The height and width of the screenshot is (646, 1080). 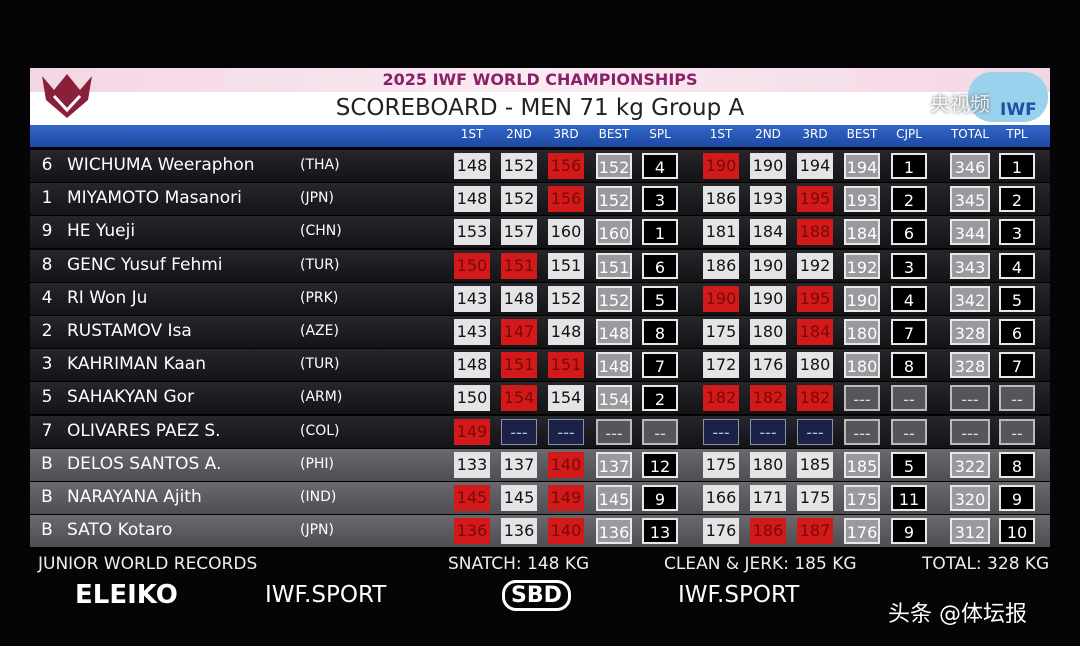 What do you see at coordinates (319, 297) in the screenshot?
I see `country: (PRK)` at bounding box center [319, 297].